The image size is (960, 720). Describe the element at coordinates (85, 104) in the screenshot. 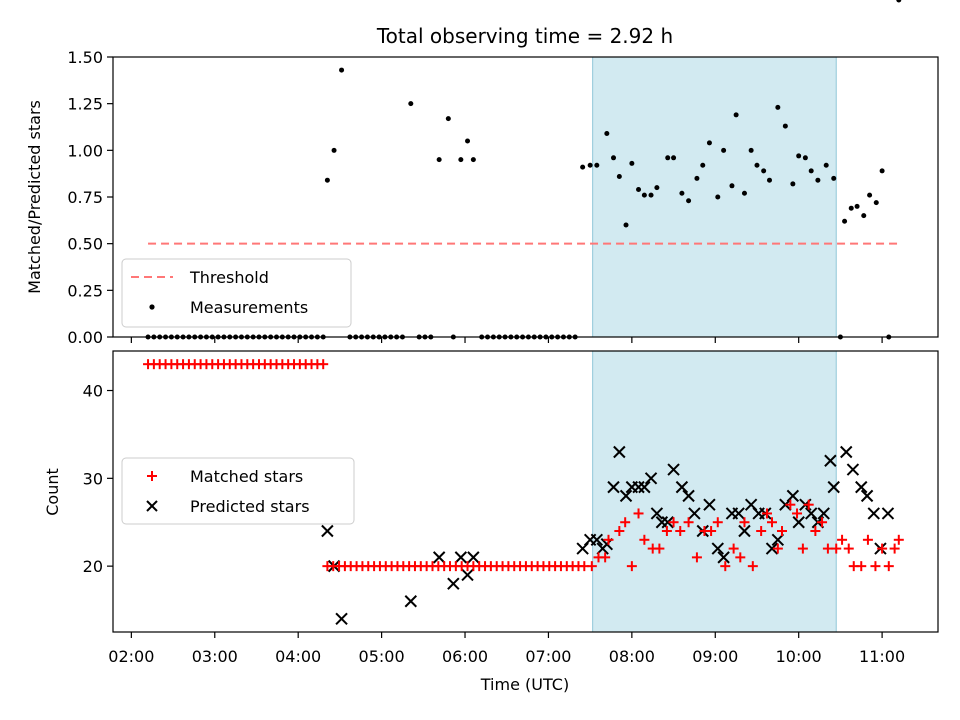

I see `top-y-tick-label: 1.25` at that location.